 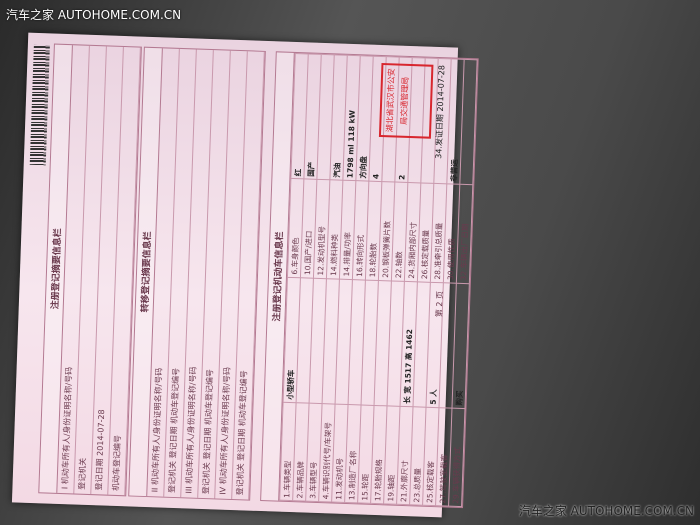 I want to click on field-label: 32.车辆出厂日期, so click(x=464, y=234).